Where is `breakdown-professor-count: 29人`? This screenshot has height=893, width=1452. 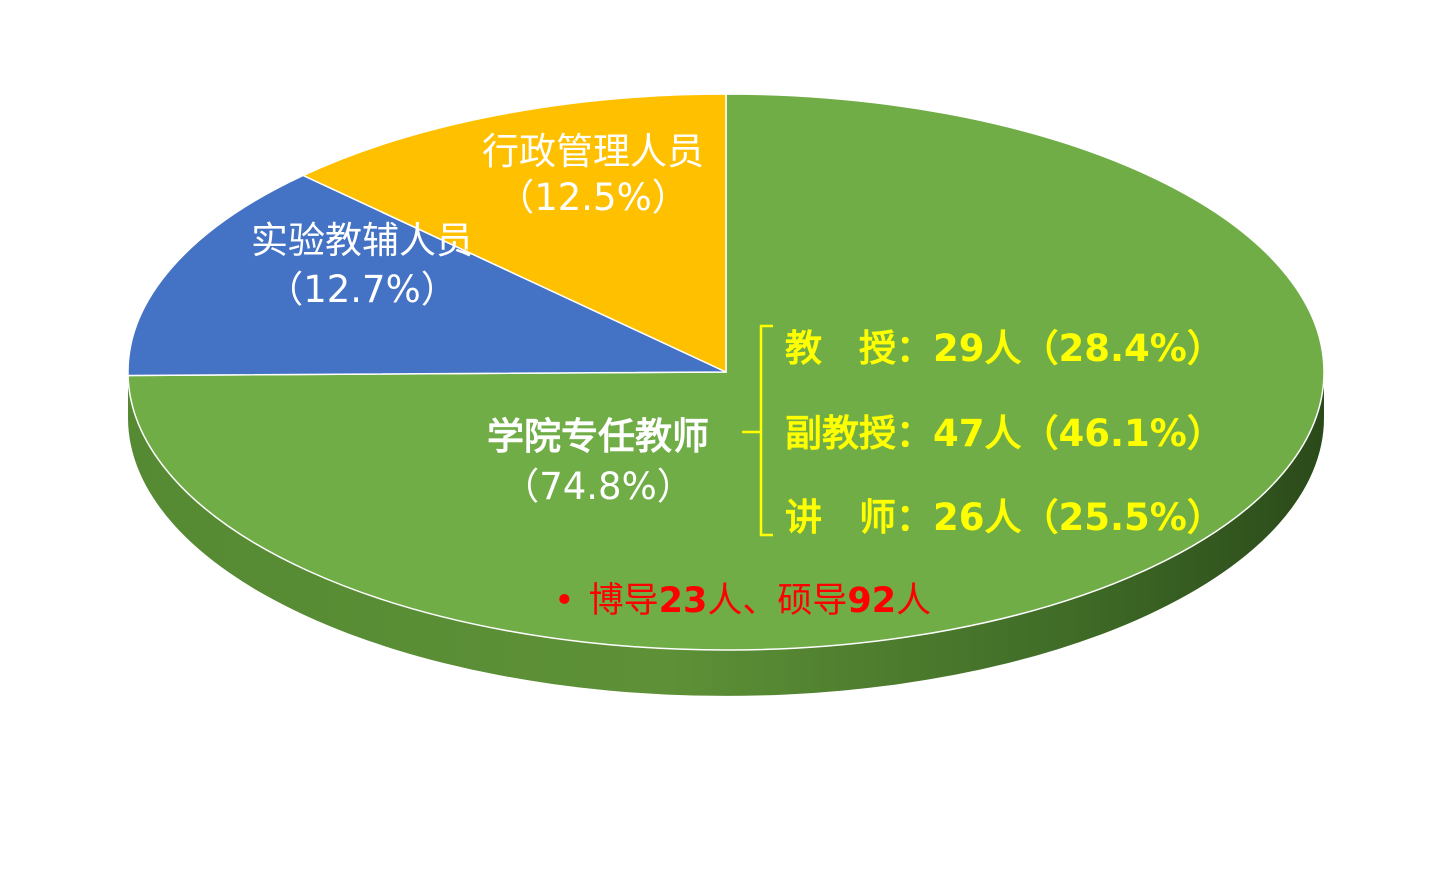 breakdown-professor-count: 29人 is located at coordinates (977, 348).